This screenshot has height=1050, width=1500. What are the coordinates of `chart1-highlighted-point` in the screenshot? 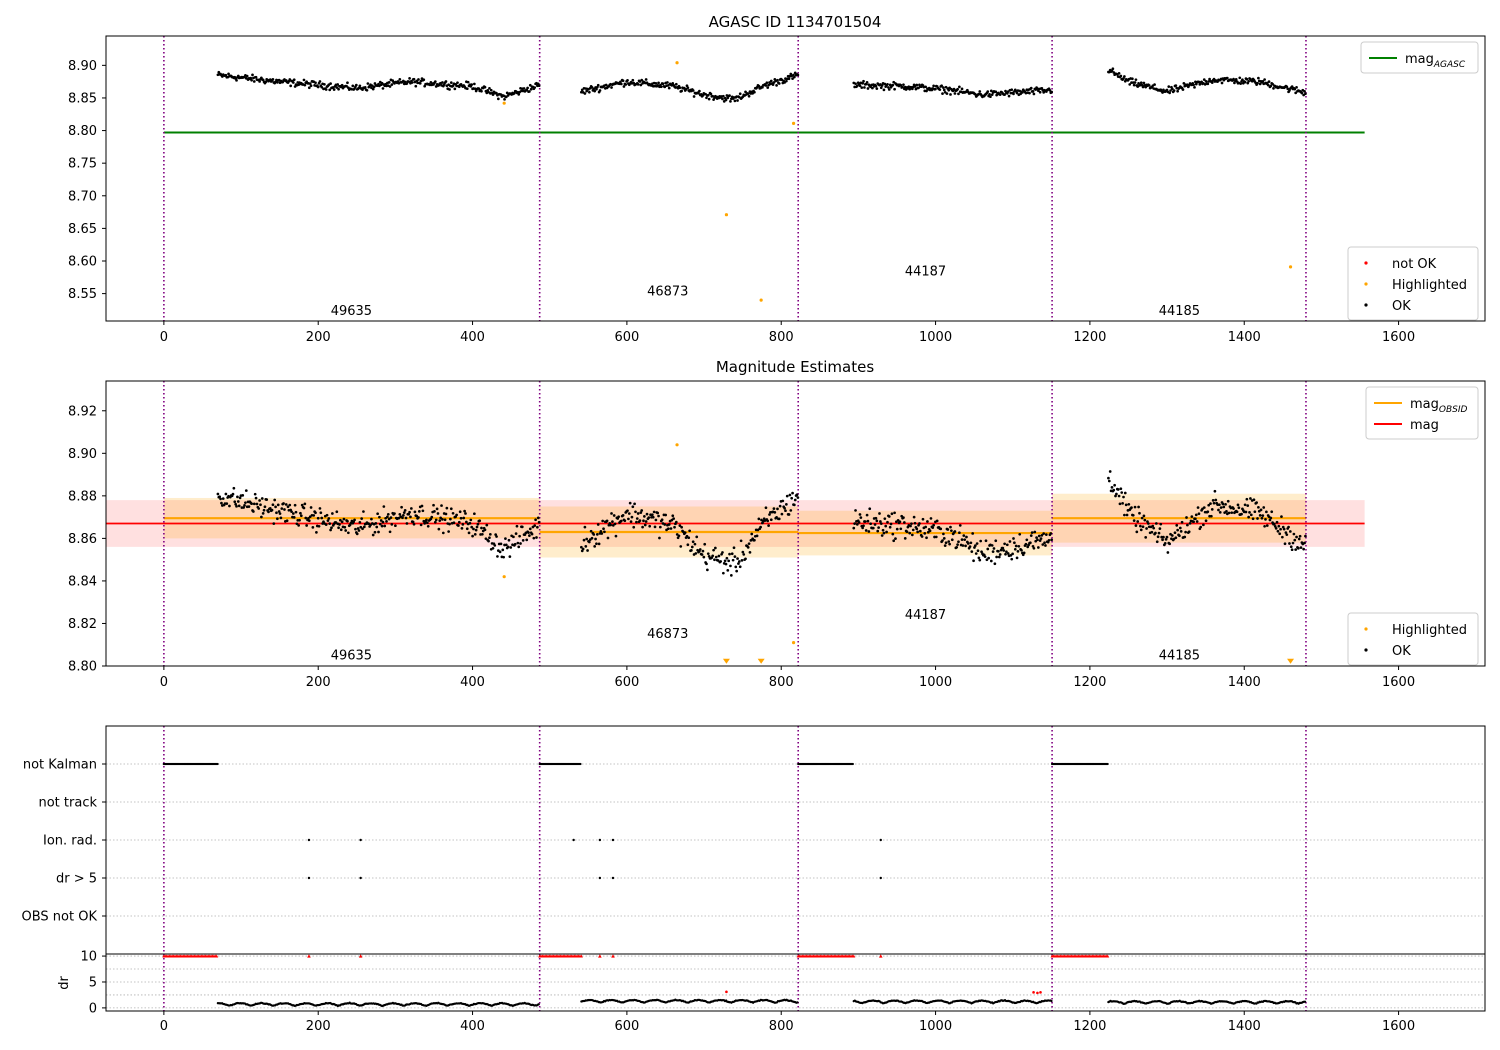 It's located at (677, 63).